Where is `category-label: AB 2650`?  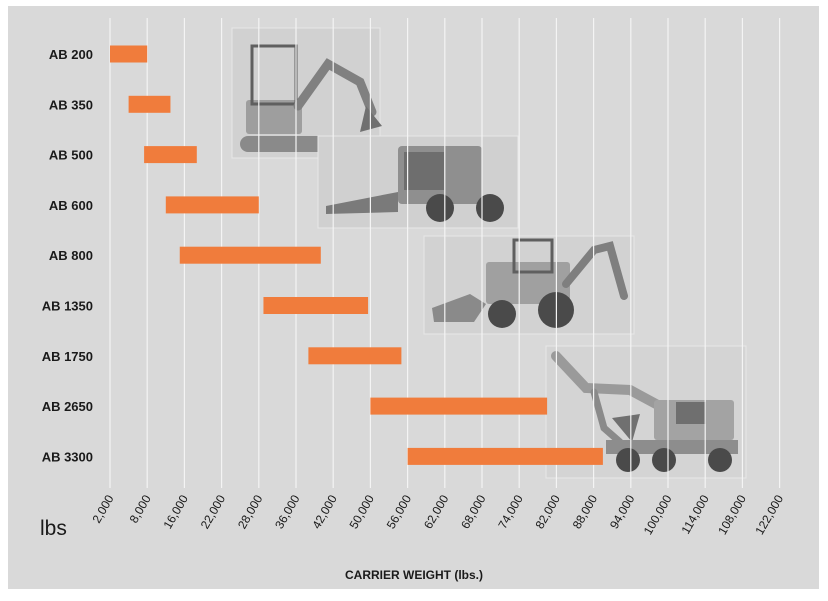 category-label: AB 2650 is located at coordinates (67, 406).